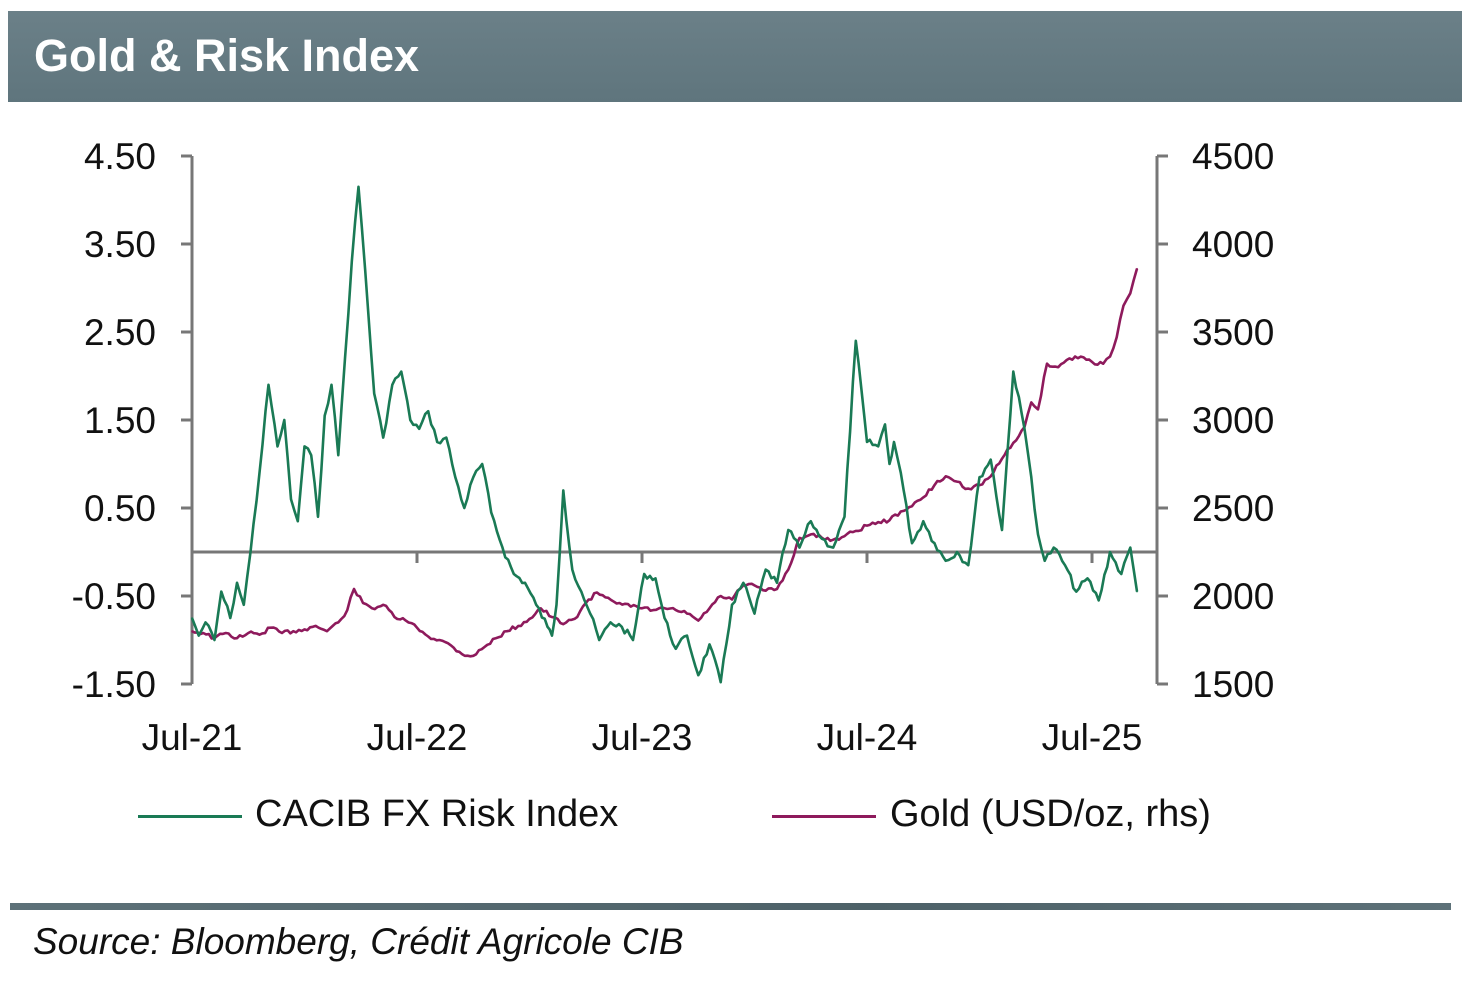 The height and width of the screenshot is (988, 1477). I want to click on left-axis-tick-label: 2.50, so click(120, 332).